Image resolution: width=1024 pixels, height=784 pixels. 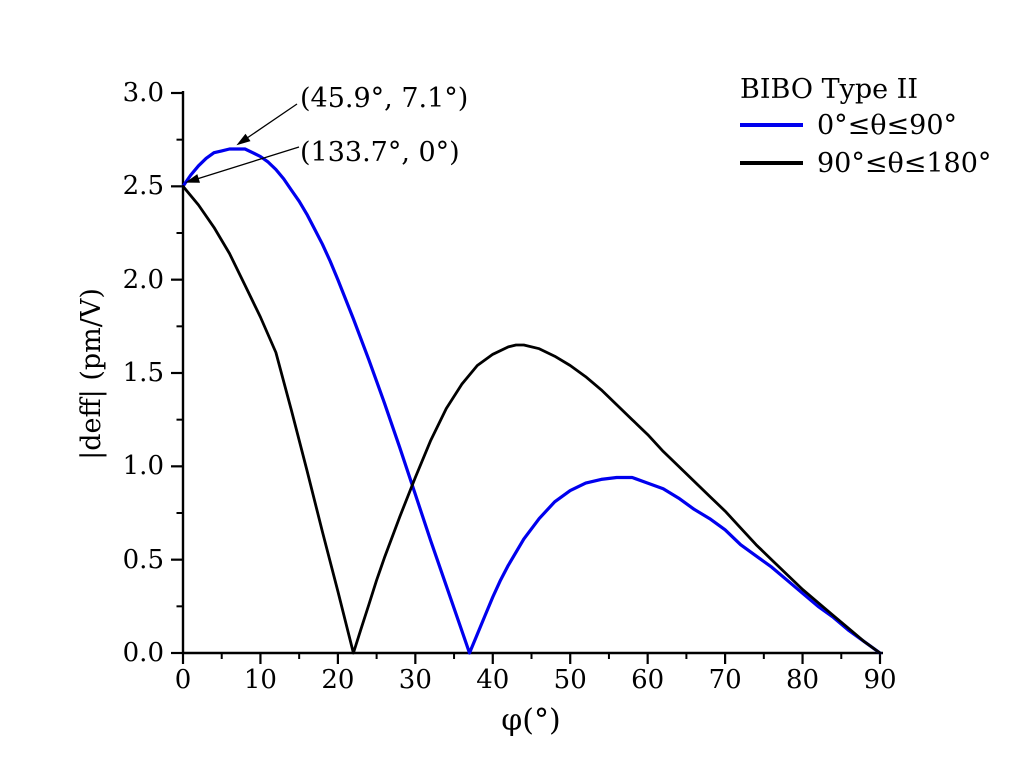 I want to click on x-tick-label: 20, so click(x=338, y=680).